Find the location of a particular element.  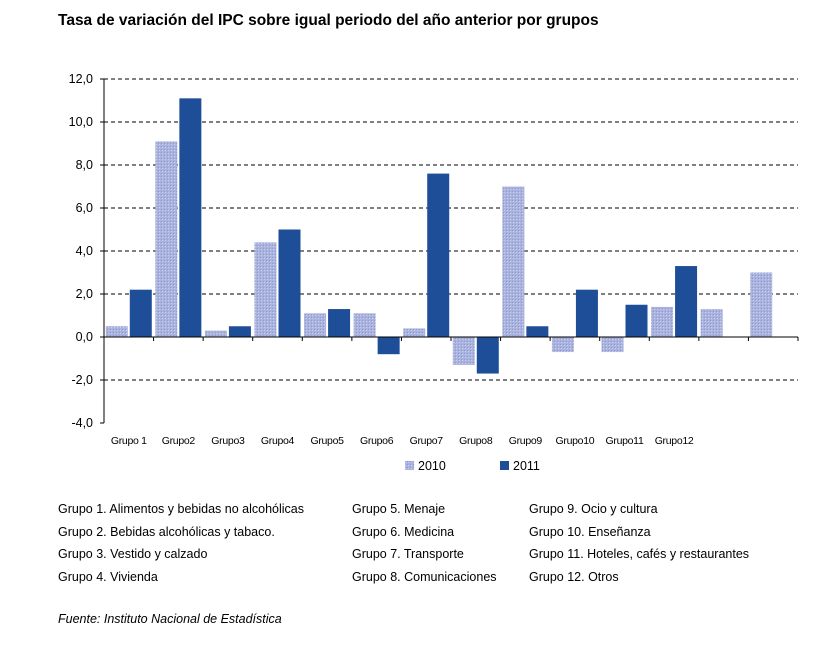

legend-label-2011: 2011 is located at coordinates (526, 466).